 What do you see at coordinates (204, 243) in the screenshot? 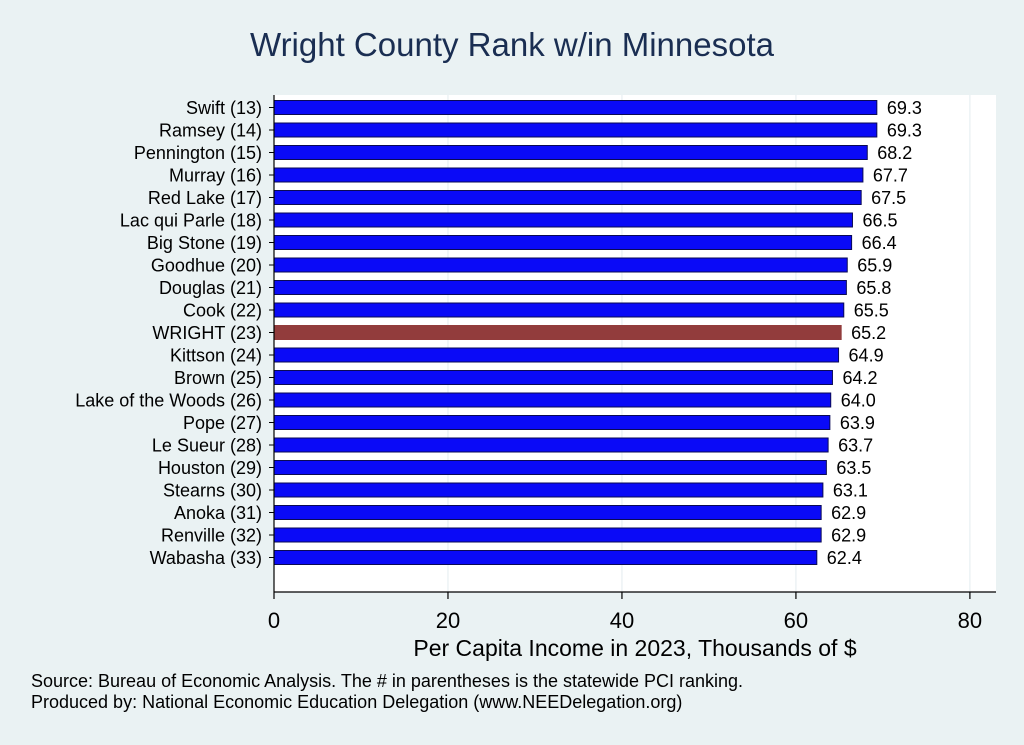
I see `category-label: Big Stone (19)` at bounding box center [204, 243].